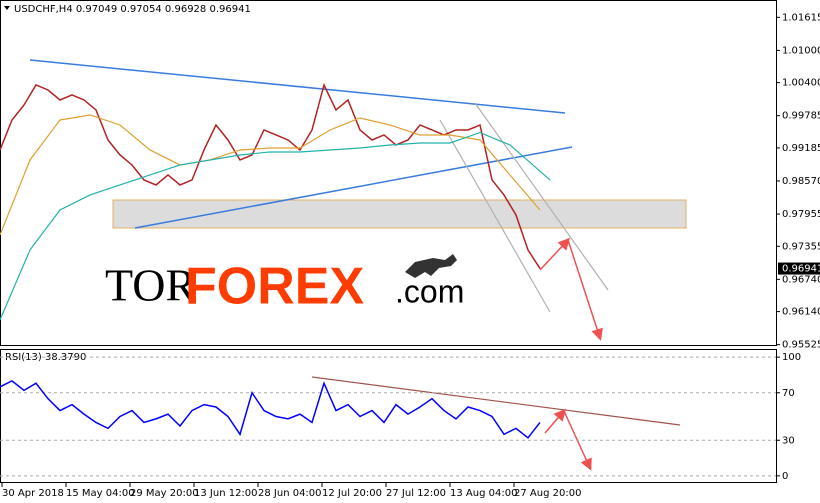 Image resolution: width=820 pixels, height=503 pixels. I want to click on rsi-trend-line, so click(496, 401).